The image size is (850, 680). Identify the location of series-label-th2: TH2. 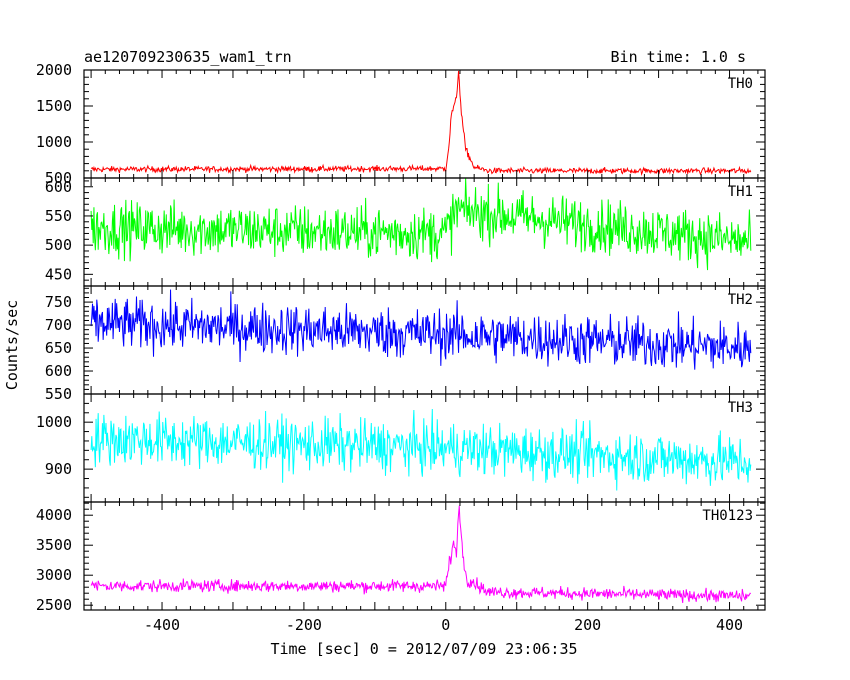
(740, 300).